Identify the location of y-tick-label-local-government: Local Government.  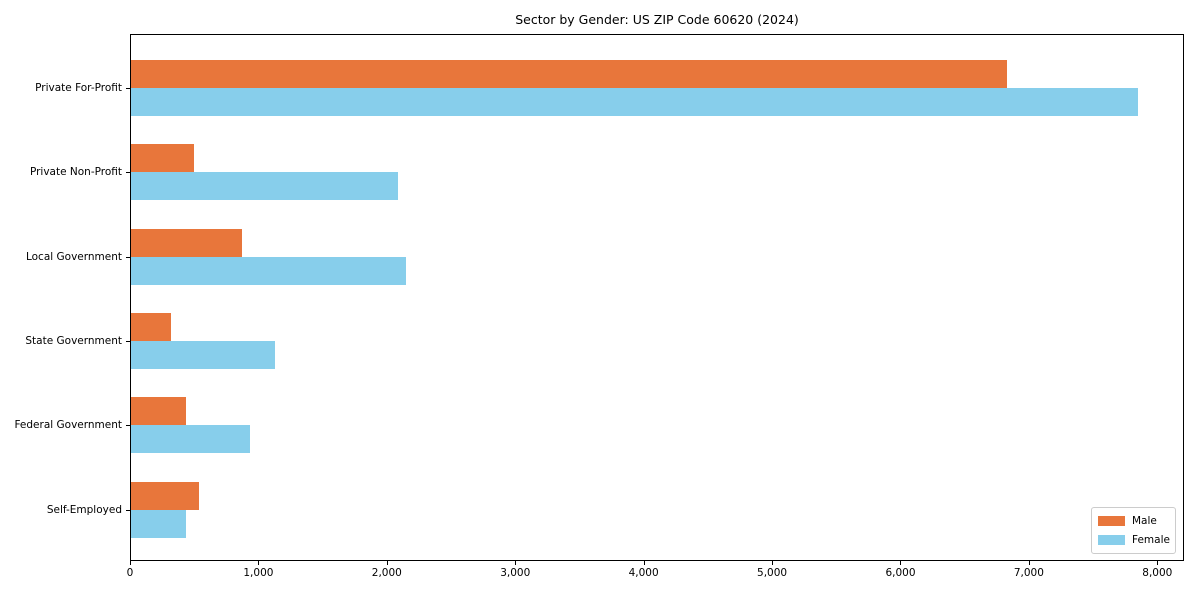
(73, 256).